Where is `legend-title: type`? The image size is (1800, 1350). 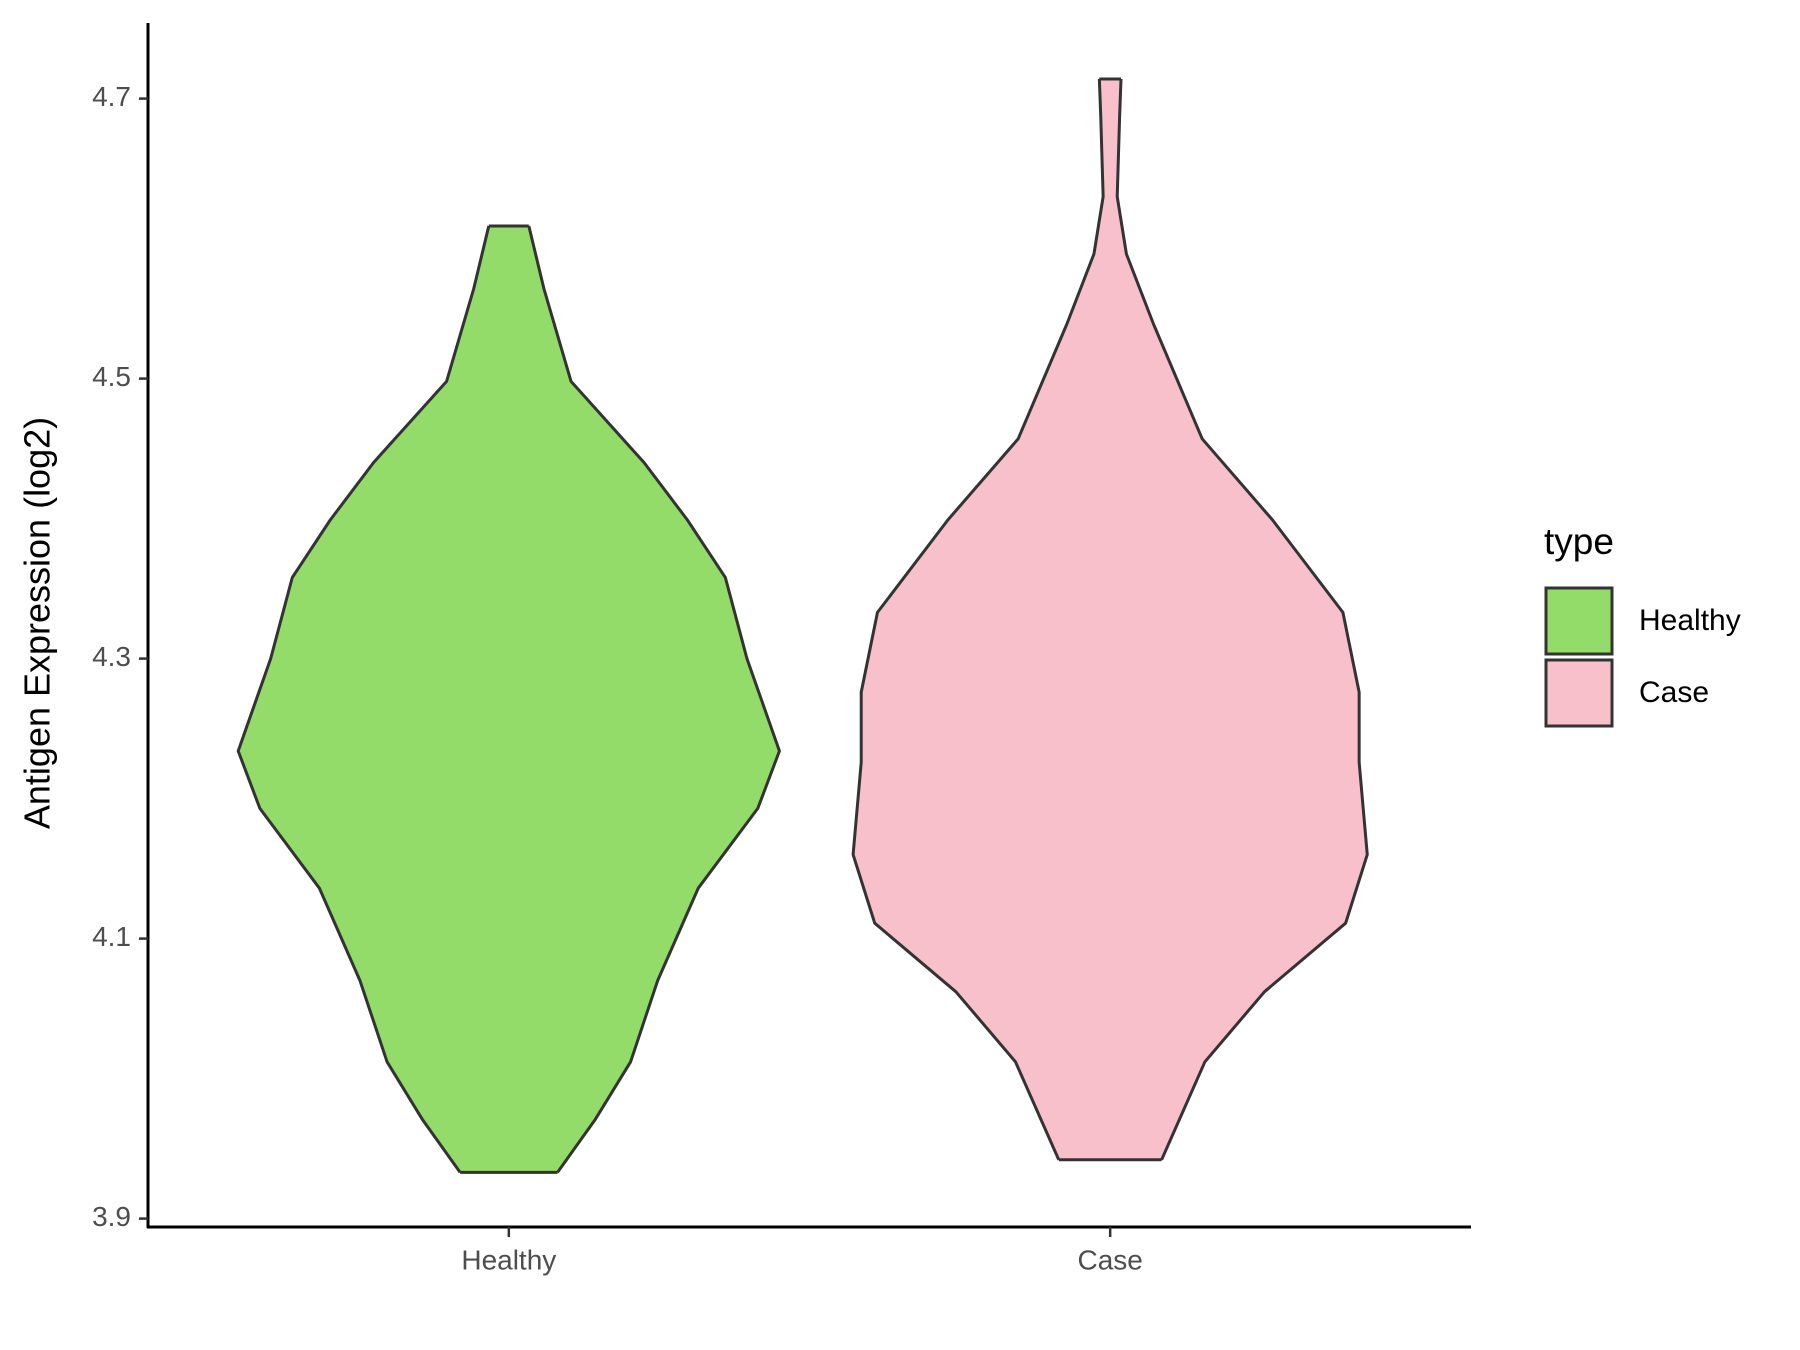
legend-title: type is located at coordinates (1579, 541).